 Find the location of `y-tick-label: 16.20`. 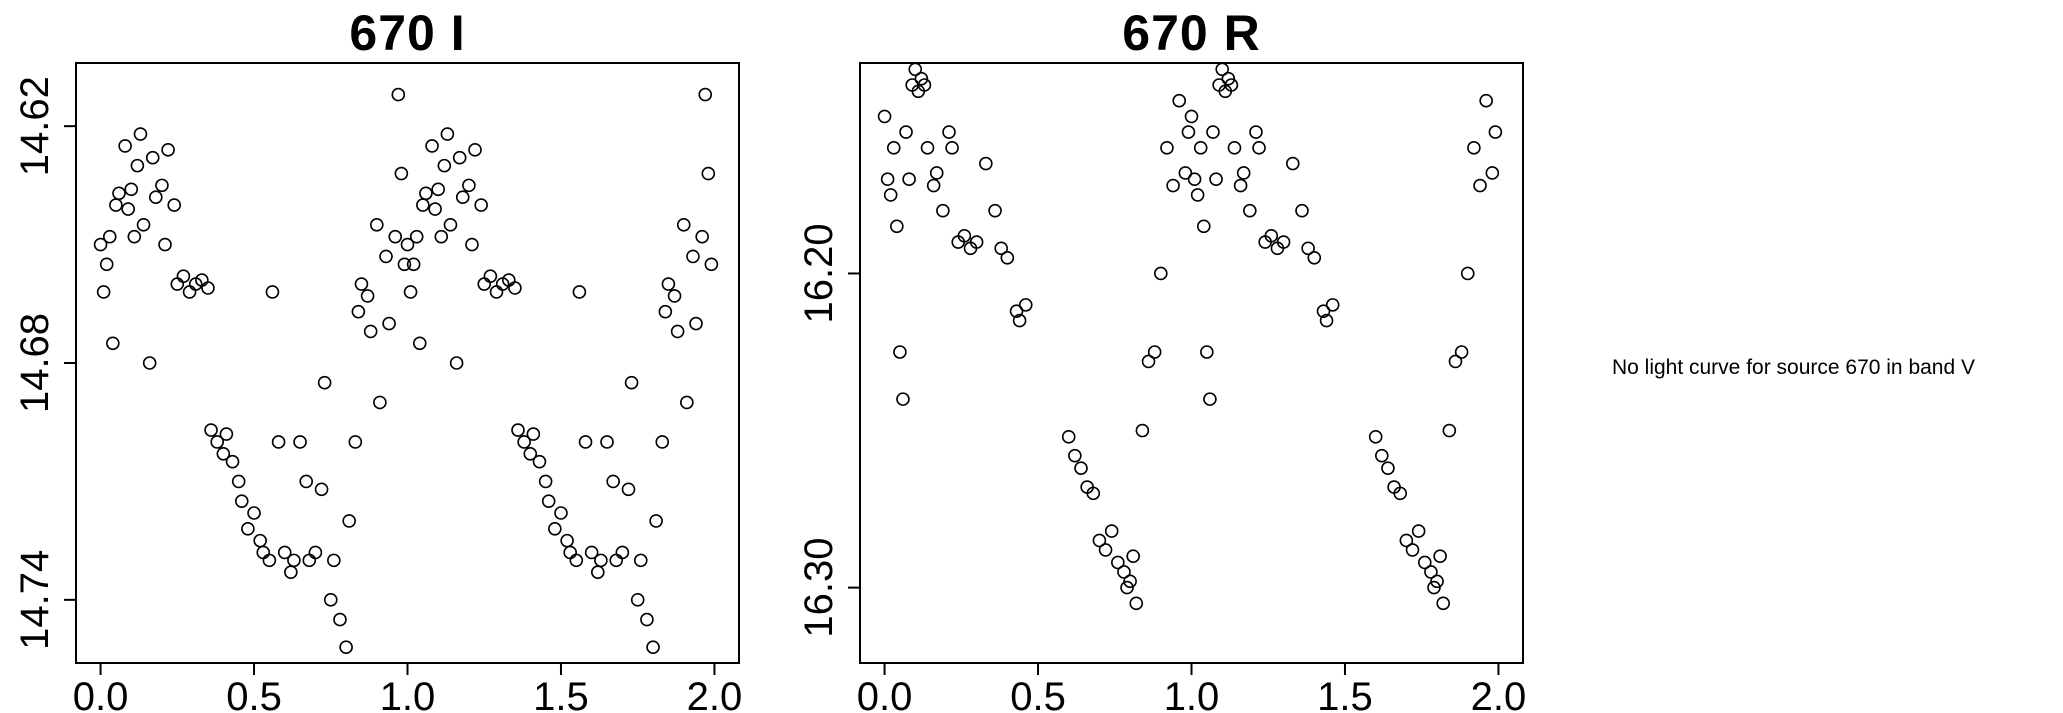

y-tick-label: 16.20 is located at coordinates (819, 273).